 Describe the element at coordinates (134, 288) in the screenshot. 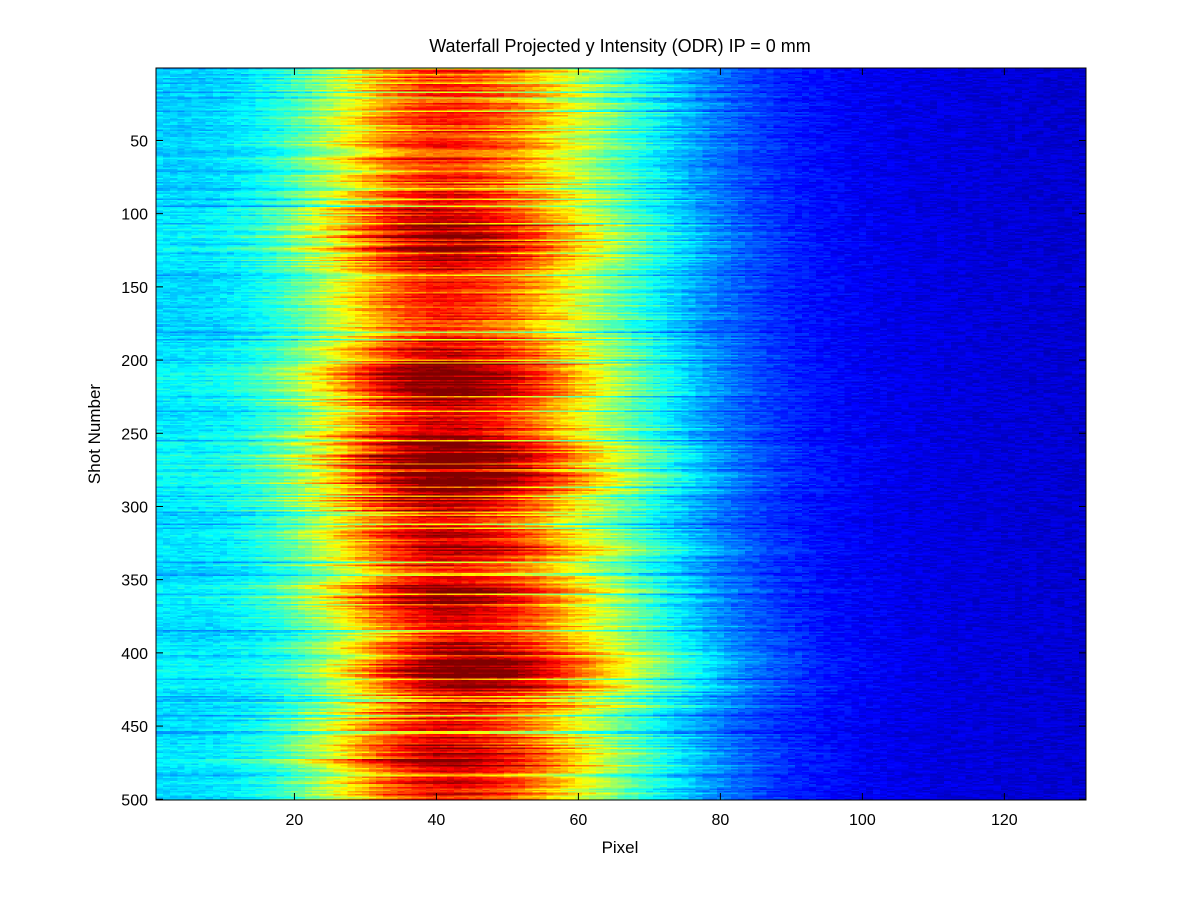

I see `y-tick-label: 150` at that location.